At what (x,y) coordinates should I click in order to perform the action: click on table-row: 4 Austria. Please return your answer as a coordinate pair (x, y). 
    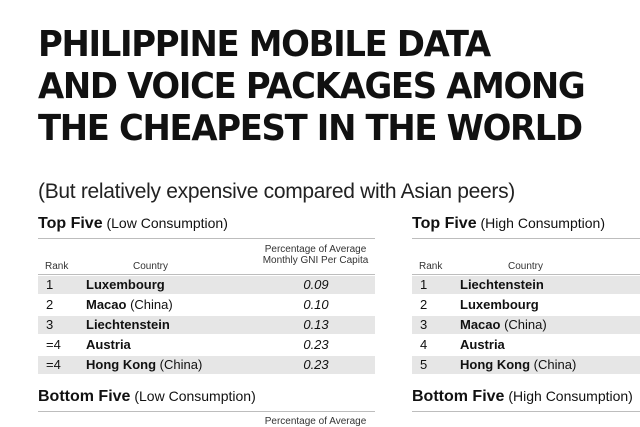
    Looking at the image, I should click on (526, 345).